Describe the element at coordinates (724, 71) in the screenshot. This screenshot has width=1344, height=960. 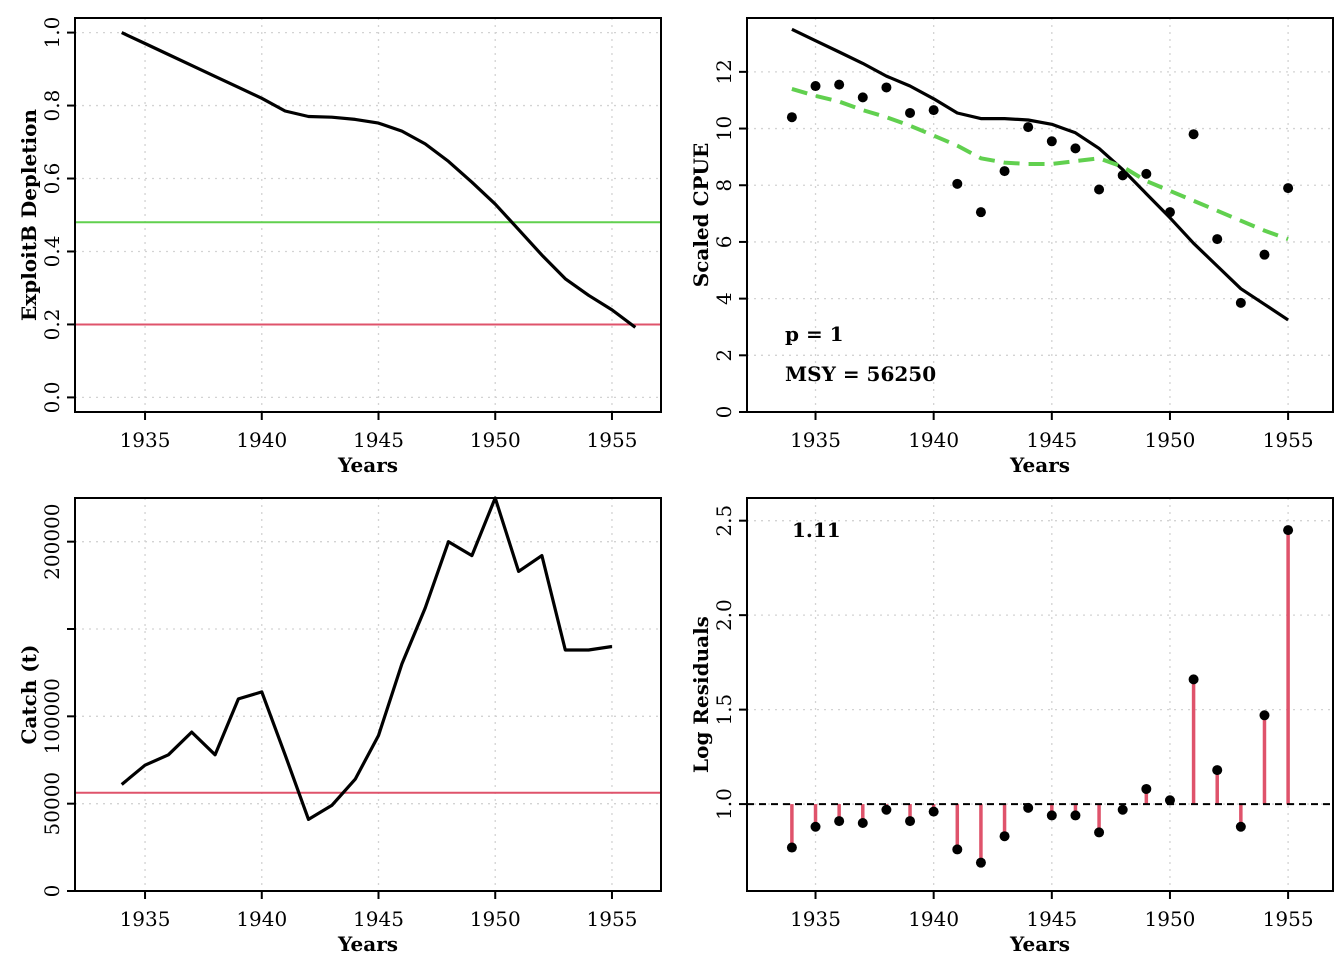
I see `y-tick-label: 12` at that location.